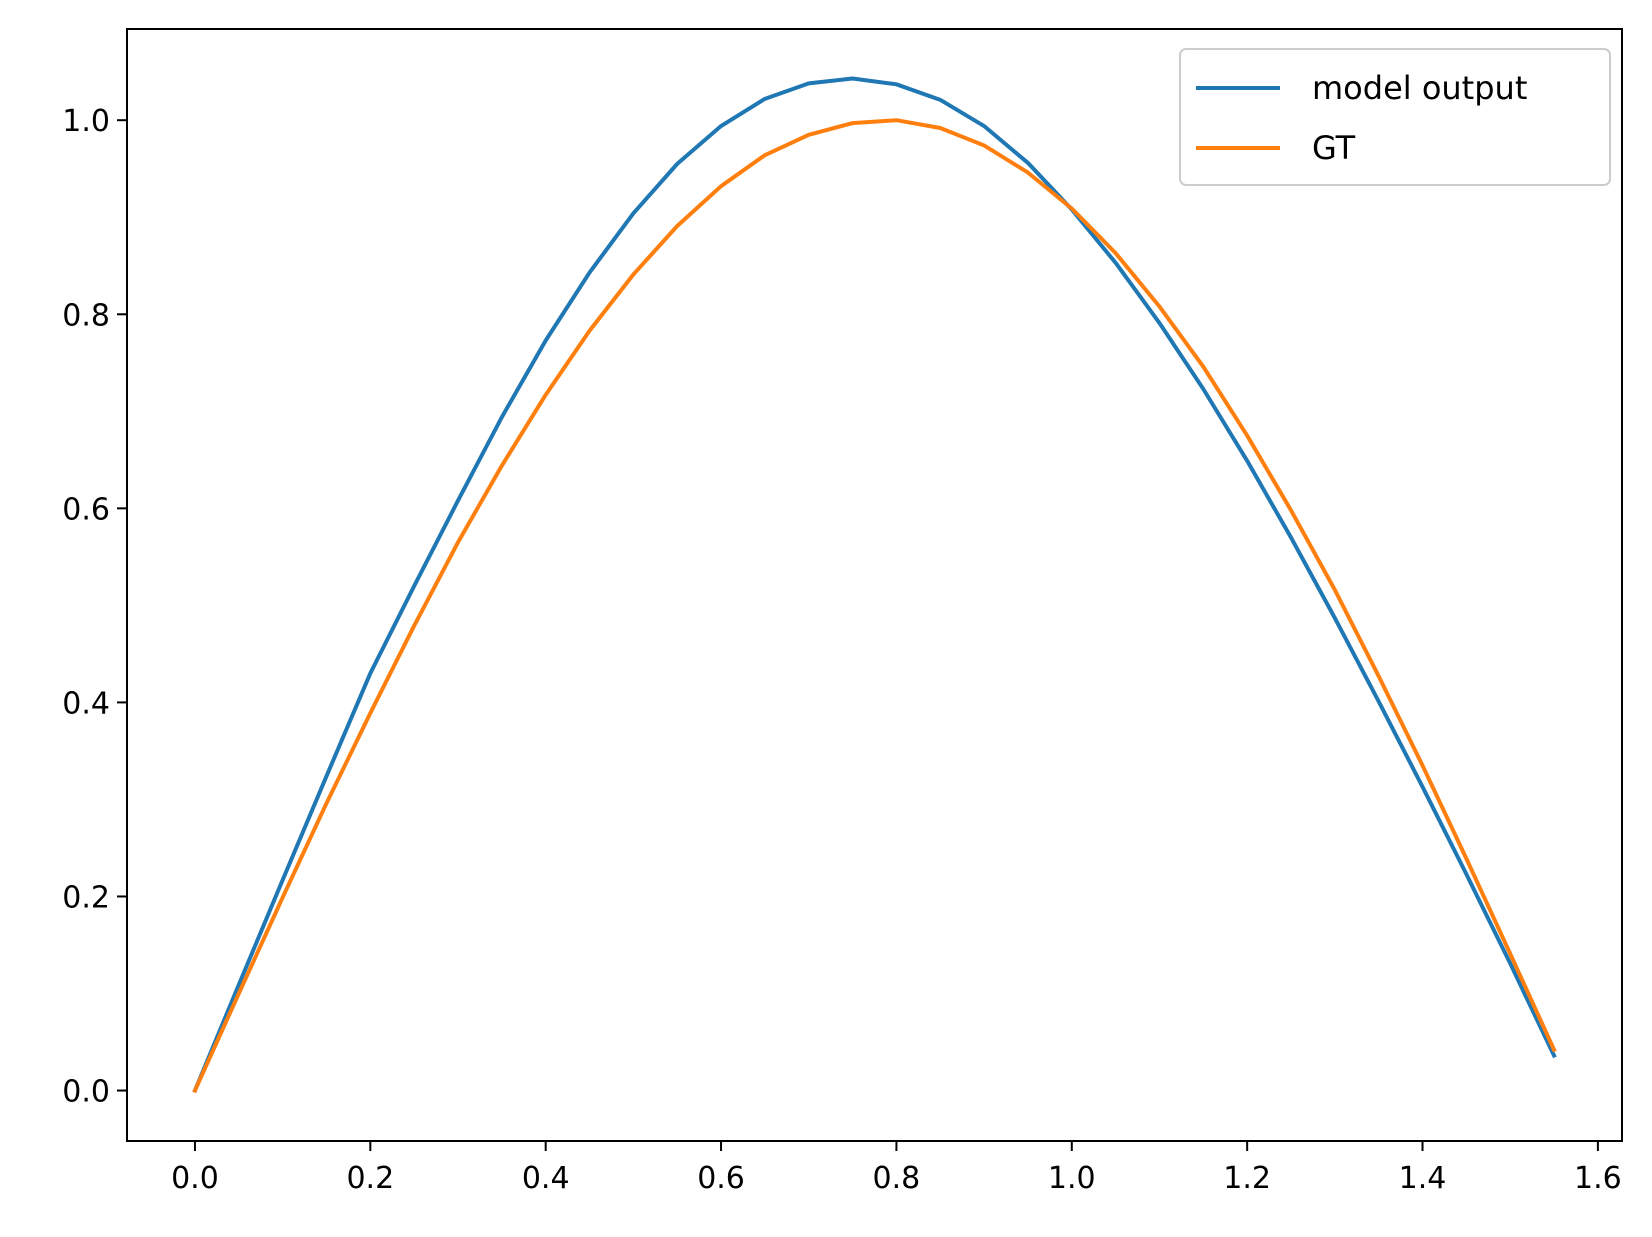 This screenshot has height=1237, width=1652. What do you see at coordinates (86, 703) in the screenshot?
I see `y-tick-label: 0.4` at bounding box center [86, 703].